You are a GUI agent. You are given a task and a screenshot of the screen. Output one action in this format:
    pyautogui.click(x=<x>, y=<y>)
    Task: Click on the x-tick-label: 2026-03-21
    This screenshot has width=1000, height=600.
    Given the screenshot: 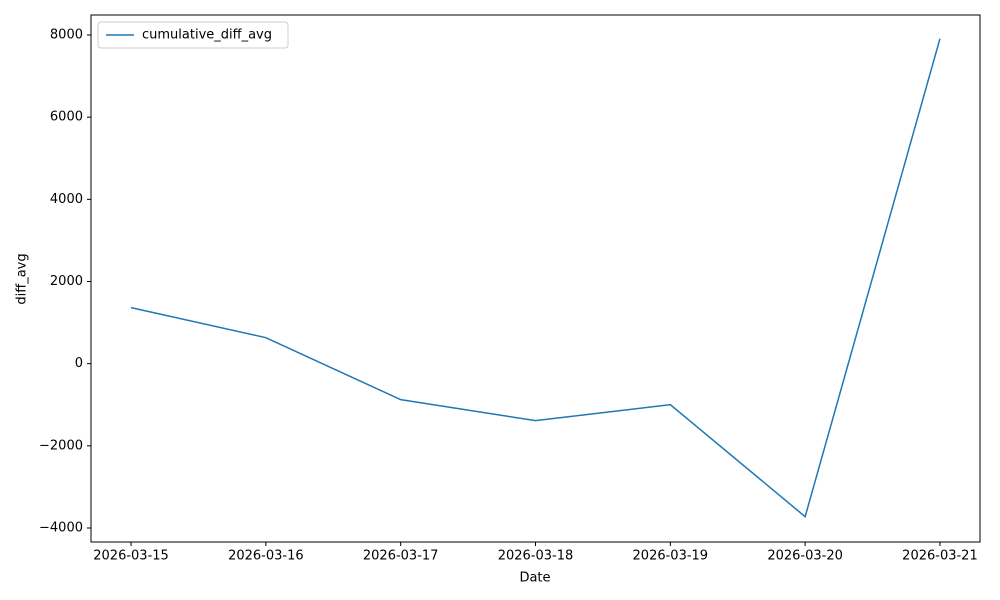 What is the action you would take?
    pyautogui.click(x=940, y=556)
    